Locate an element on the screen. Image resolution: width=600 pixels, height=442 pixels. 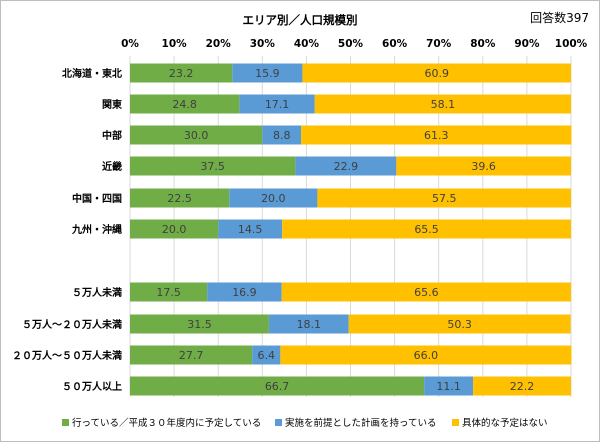
data-label: 6.4 is located at coordinates (267, 355).